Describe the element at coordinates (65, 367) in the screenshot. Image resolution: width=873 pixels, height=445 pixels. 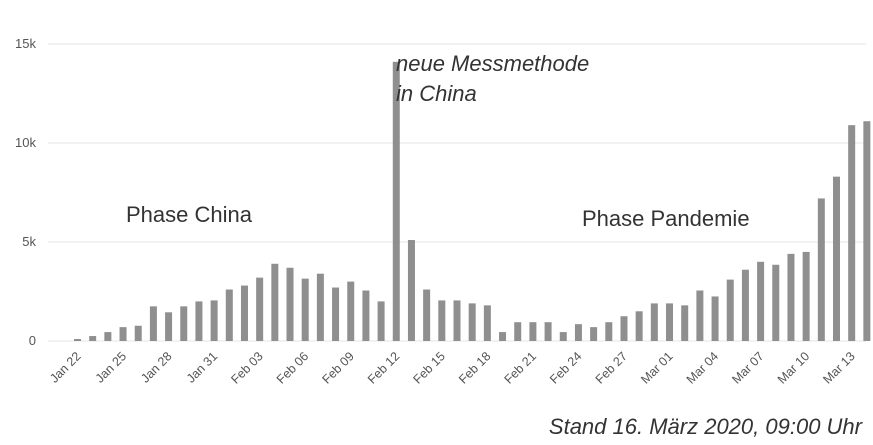
I see `x-tick-label: Jan 22` at that location.